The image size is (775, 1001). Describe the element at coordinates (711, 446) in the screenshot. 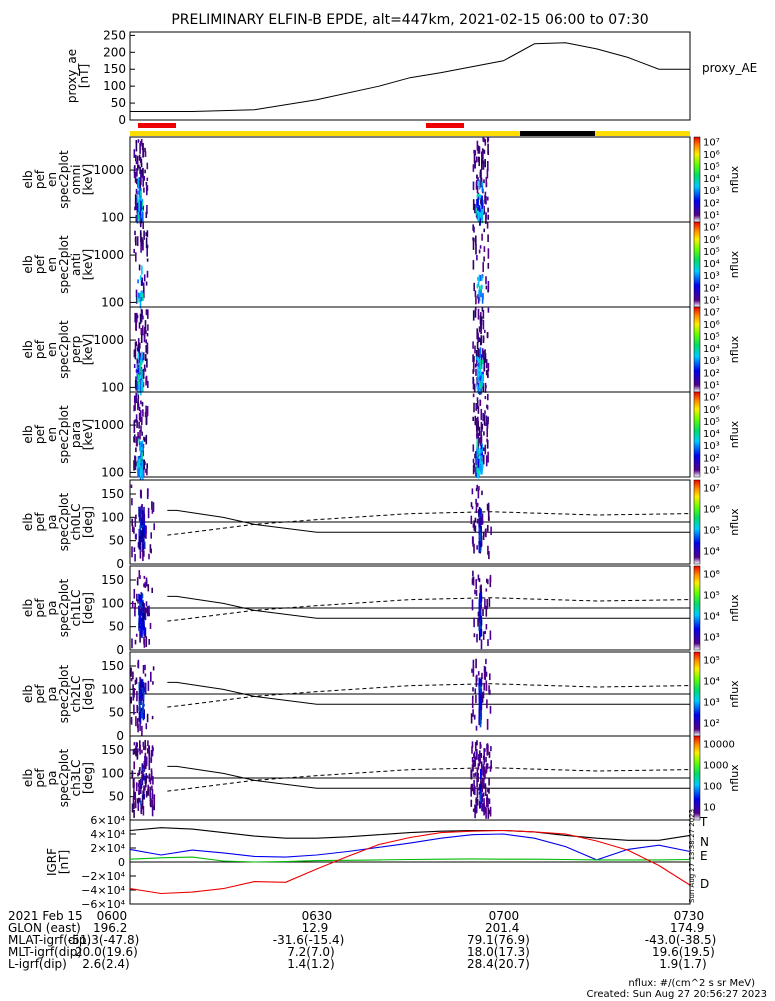

I see `spec-cbar-tick: 10³` at that location.